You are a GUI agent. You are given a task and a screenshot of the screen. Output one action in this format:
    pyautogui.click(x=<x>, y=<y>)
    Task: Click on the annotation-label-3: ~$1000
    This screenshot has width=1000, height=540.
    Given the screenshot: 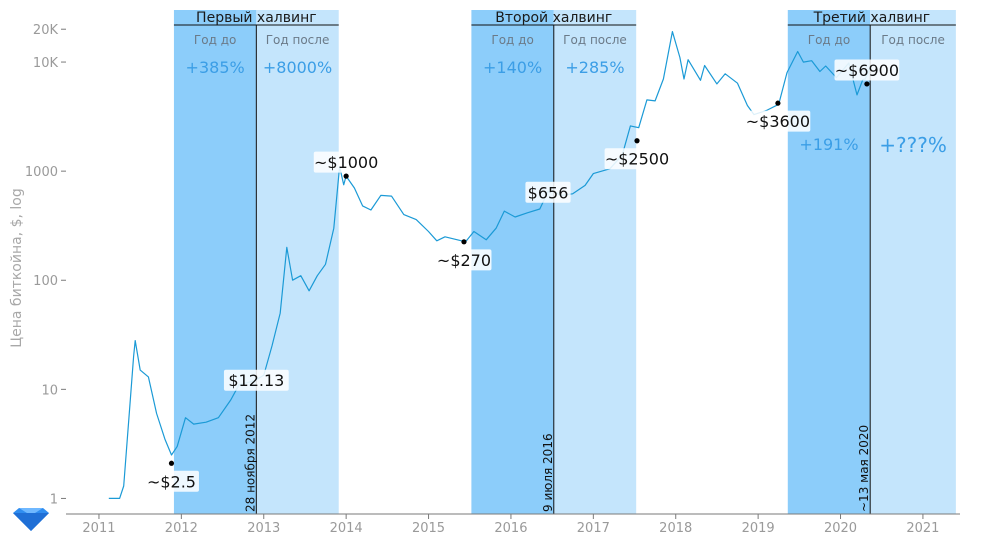 What is the action you would take?
    pyautogui.click(x=346, y=162)
    